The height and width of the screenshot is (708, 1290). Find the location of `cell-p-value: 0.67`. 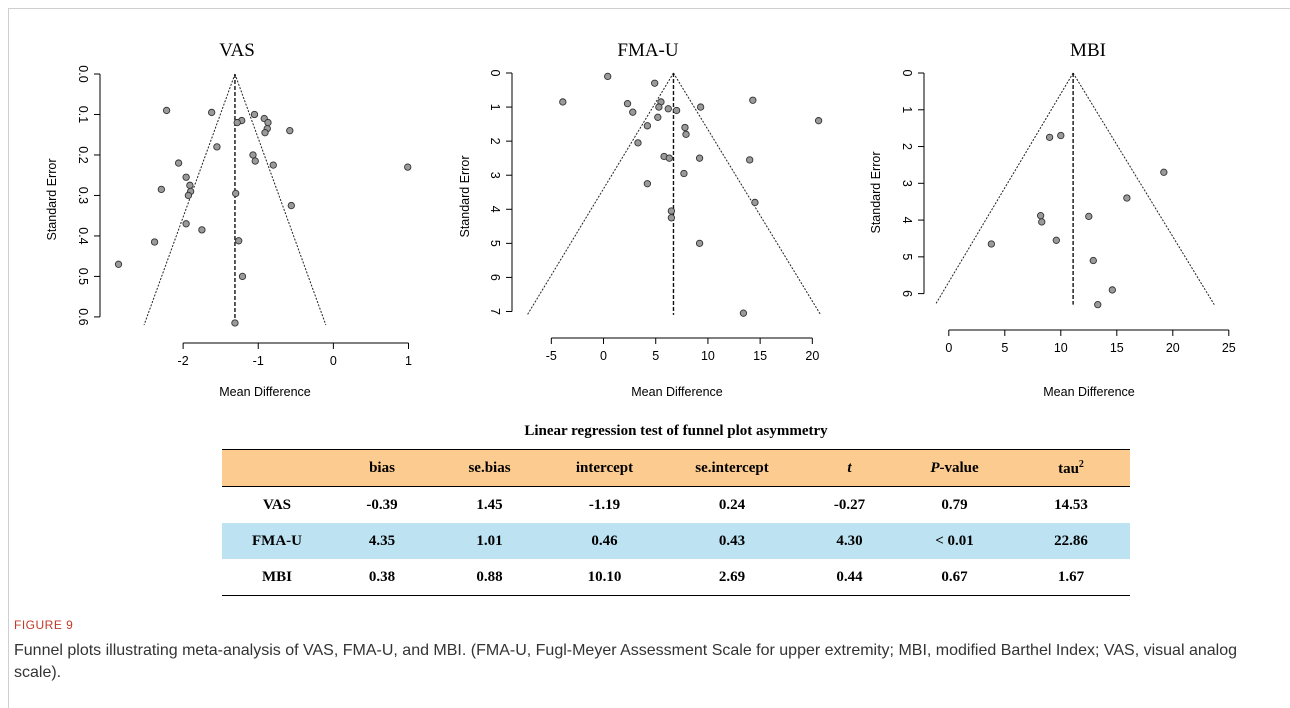

cell-p-value: 0.67 is located at coordinates (954, 576).